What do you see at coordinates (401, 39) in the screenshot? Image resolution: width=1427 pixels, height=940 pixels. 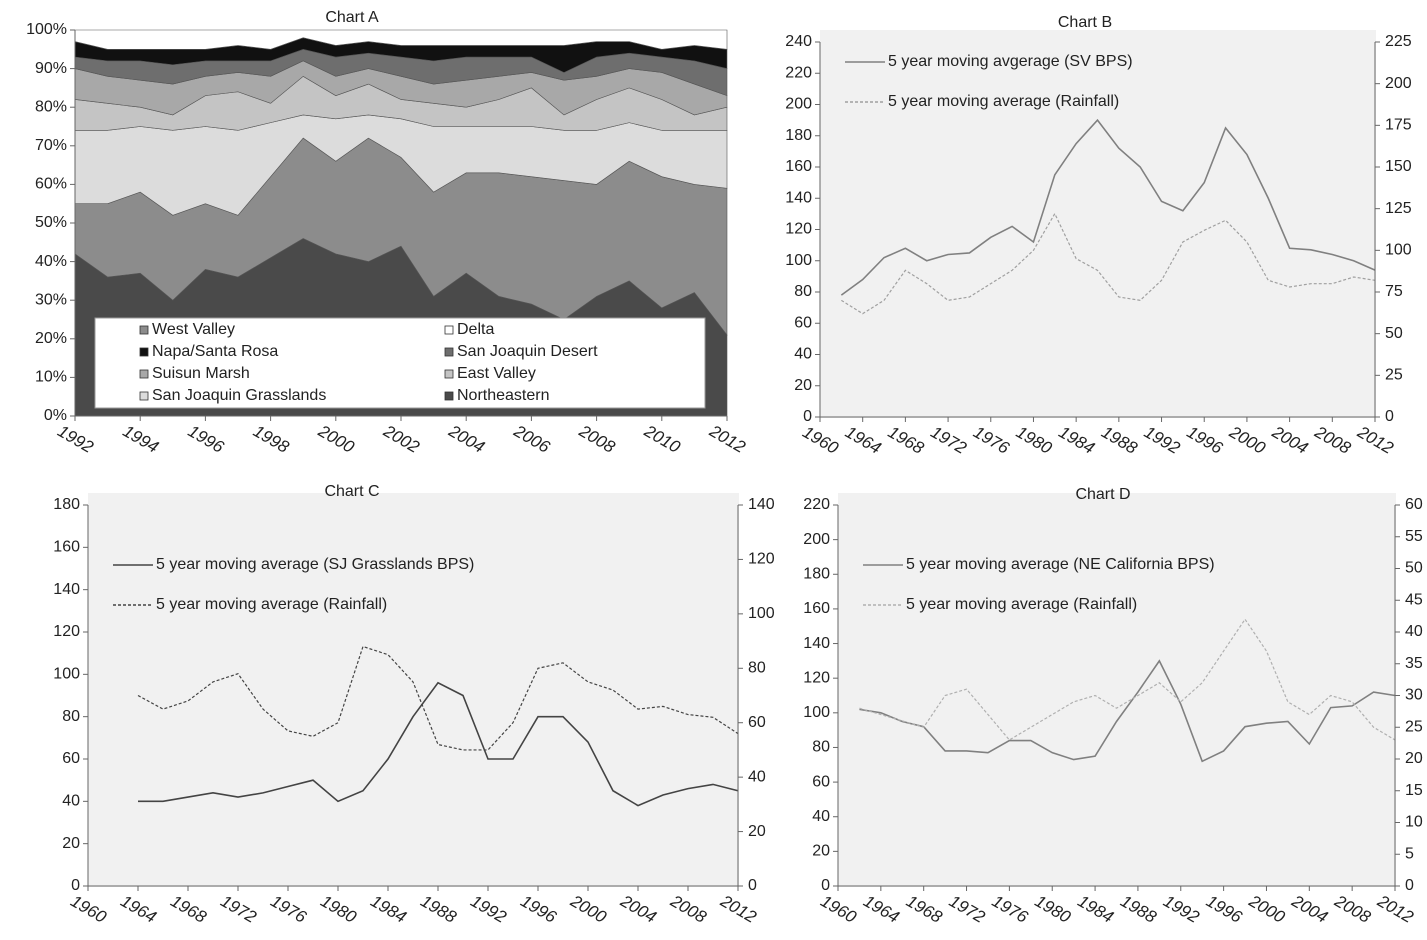 I see `area-segment` at bounding box center [401, 39].